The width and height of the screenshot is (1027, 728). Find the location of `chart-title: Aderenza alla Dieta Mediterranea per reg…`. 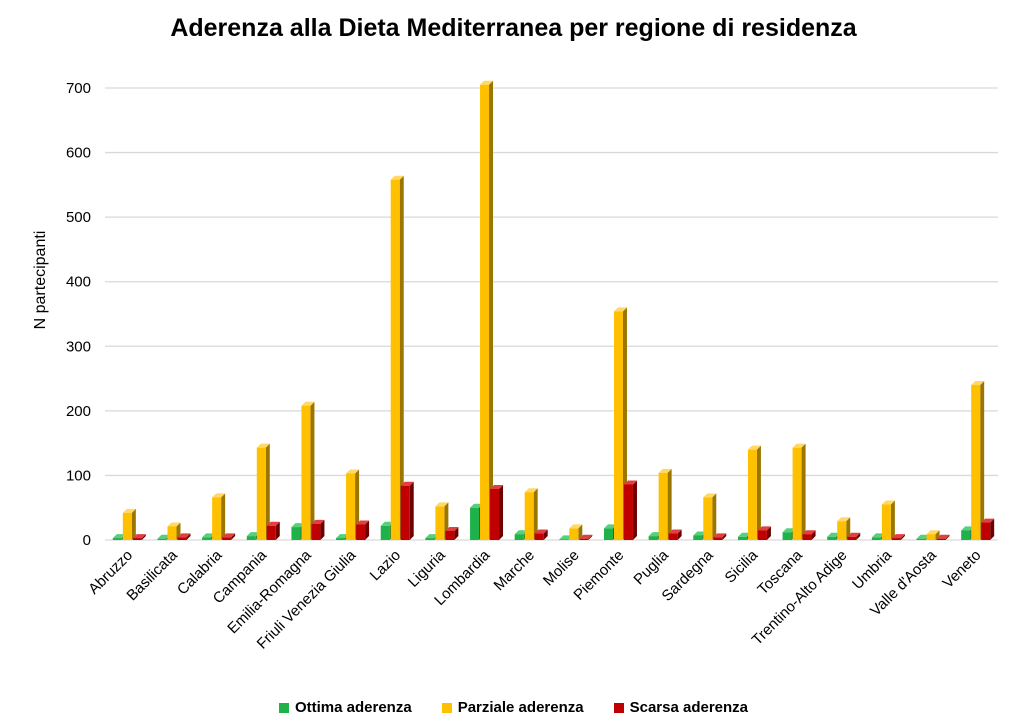

chart-title: Aderenza alla Dieta Mediterranea per reg… is located at coordinates (513, 28).